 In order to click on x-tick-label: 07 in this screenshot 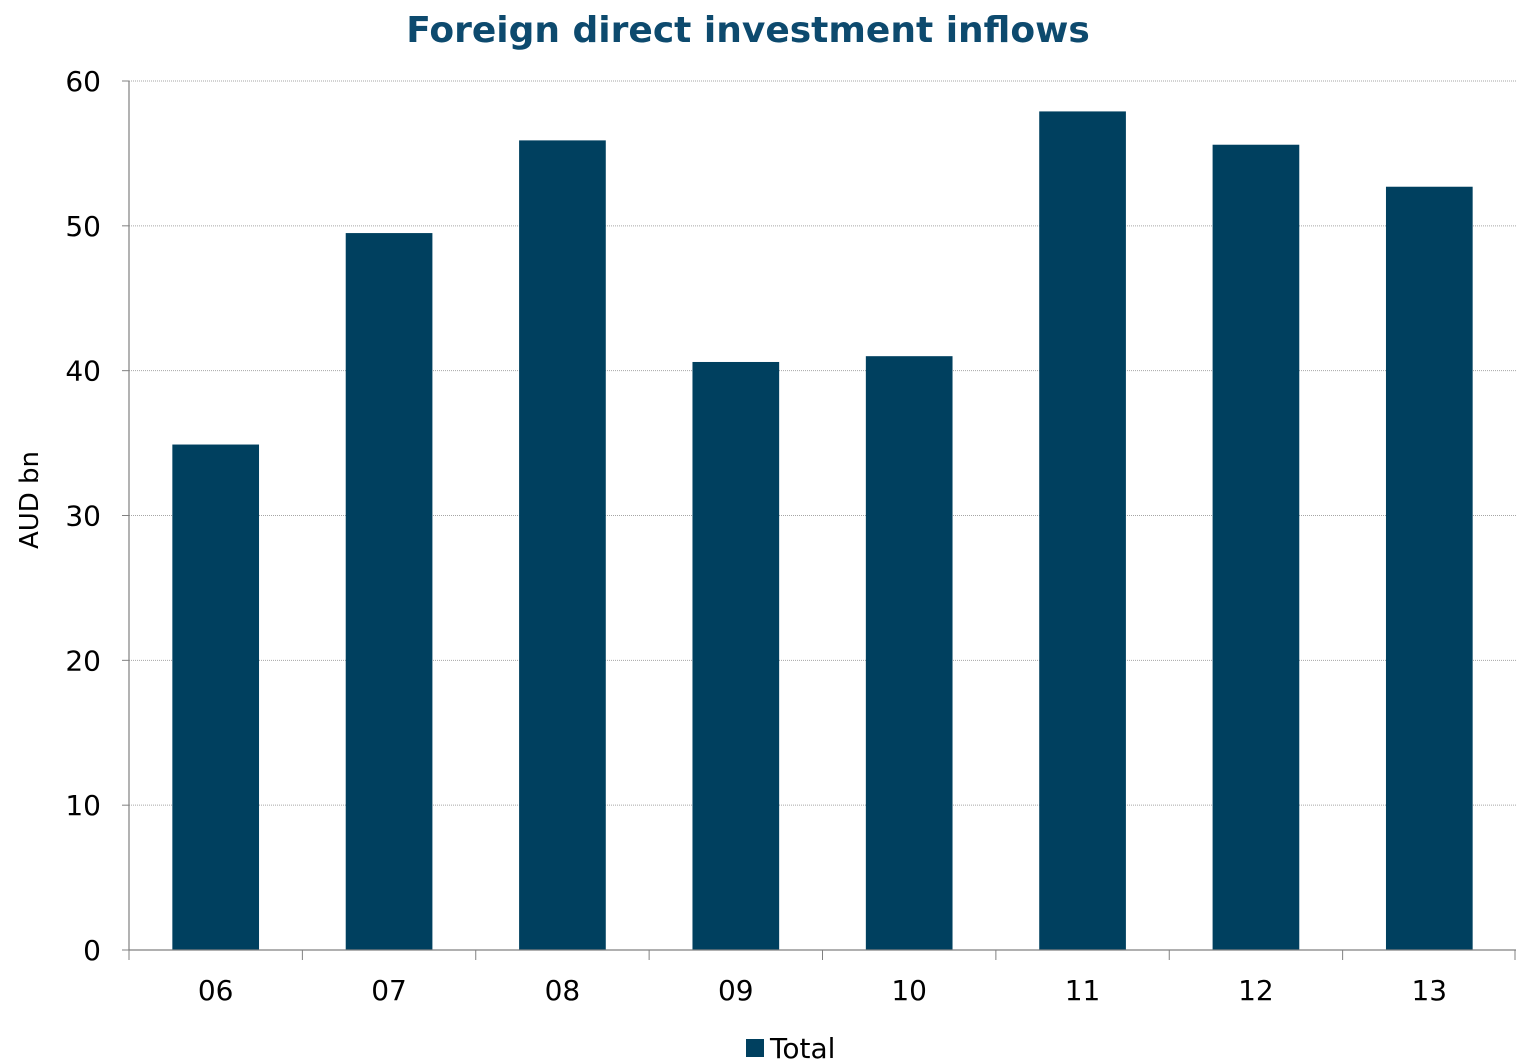, I will do `click(389, 990)`.